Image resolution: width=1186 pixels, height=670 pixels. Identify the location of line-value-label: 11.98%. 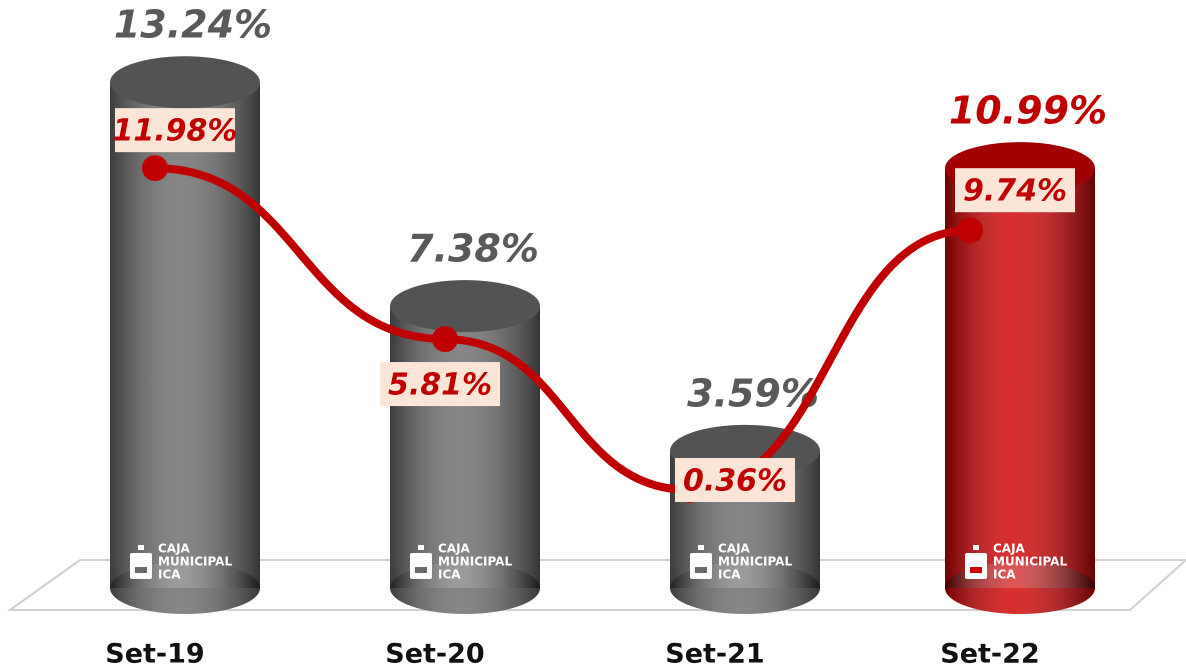
(175, 131).